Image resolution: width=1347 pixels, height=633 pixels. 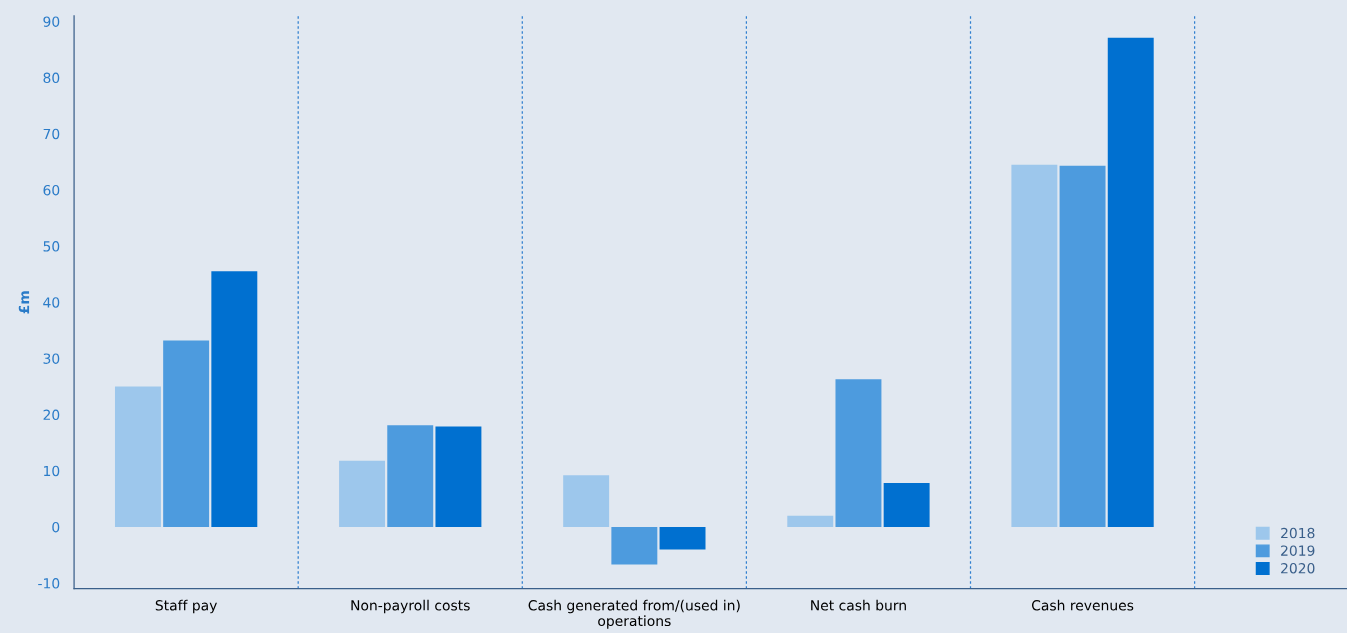 I want to click on x-tick-label: Cash generated from/(used in) operations, so click(x=634, y=614).